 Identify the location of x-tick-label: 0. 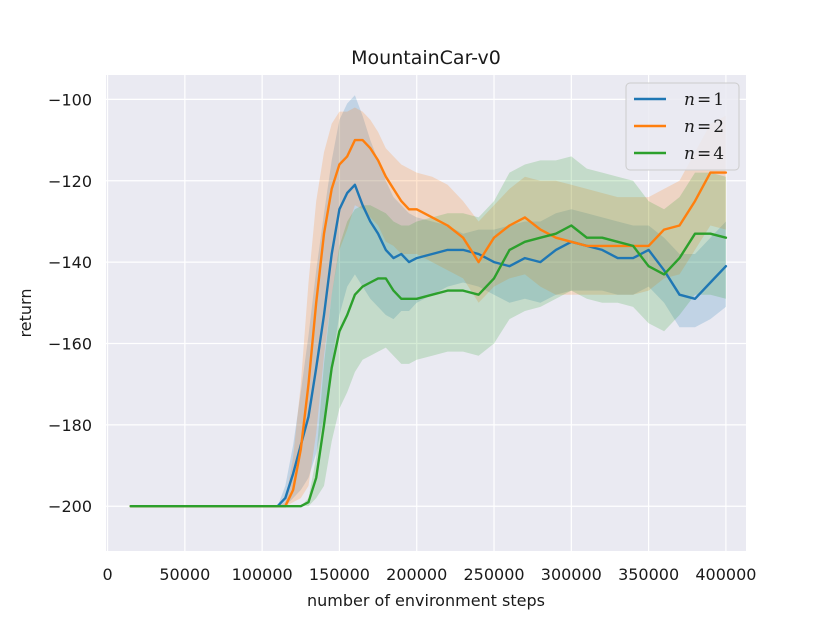
(107, 574).